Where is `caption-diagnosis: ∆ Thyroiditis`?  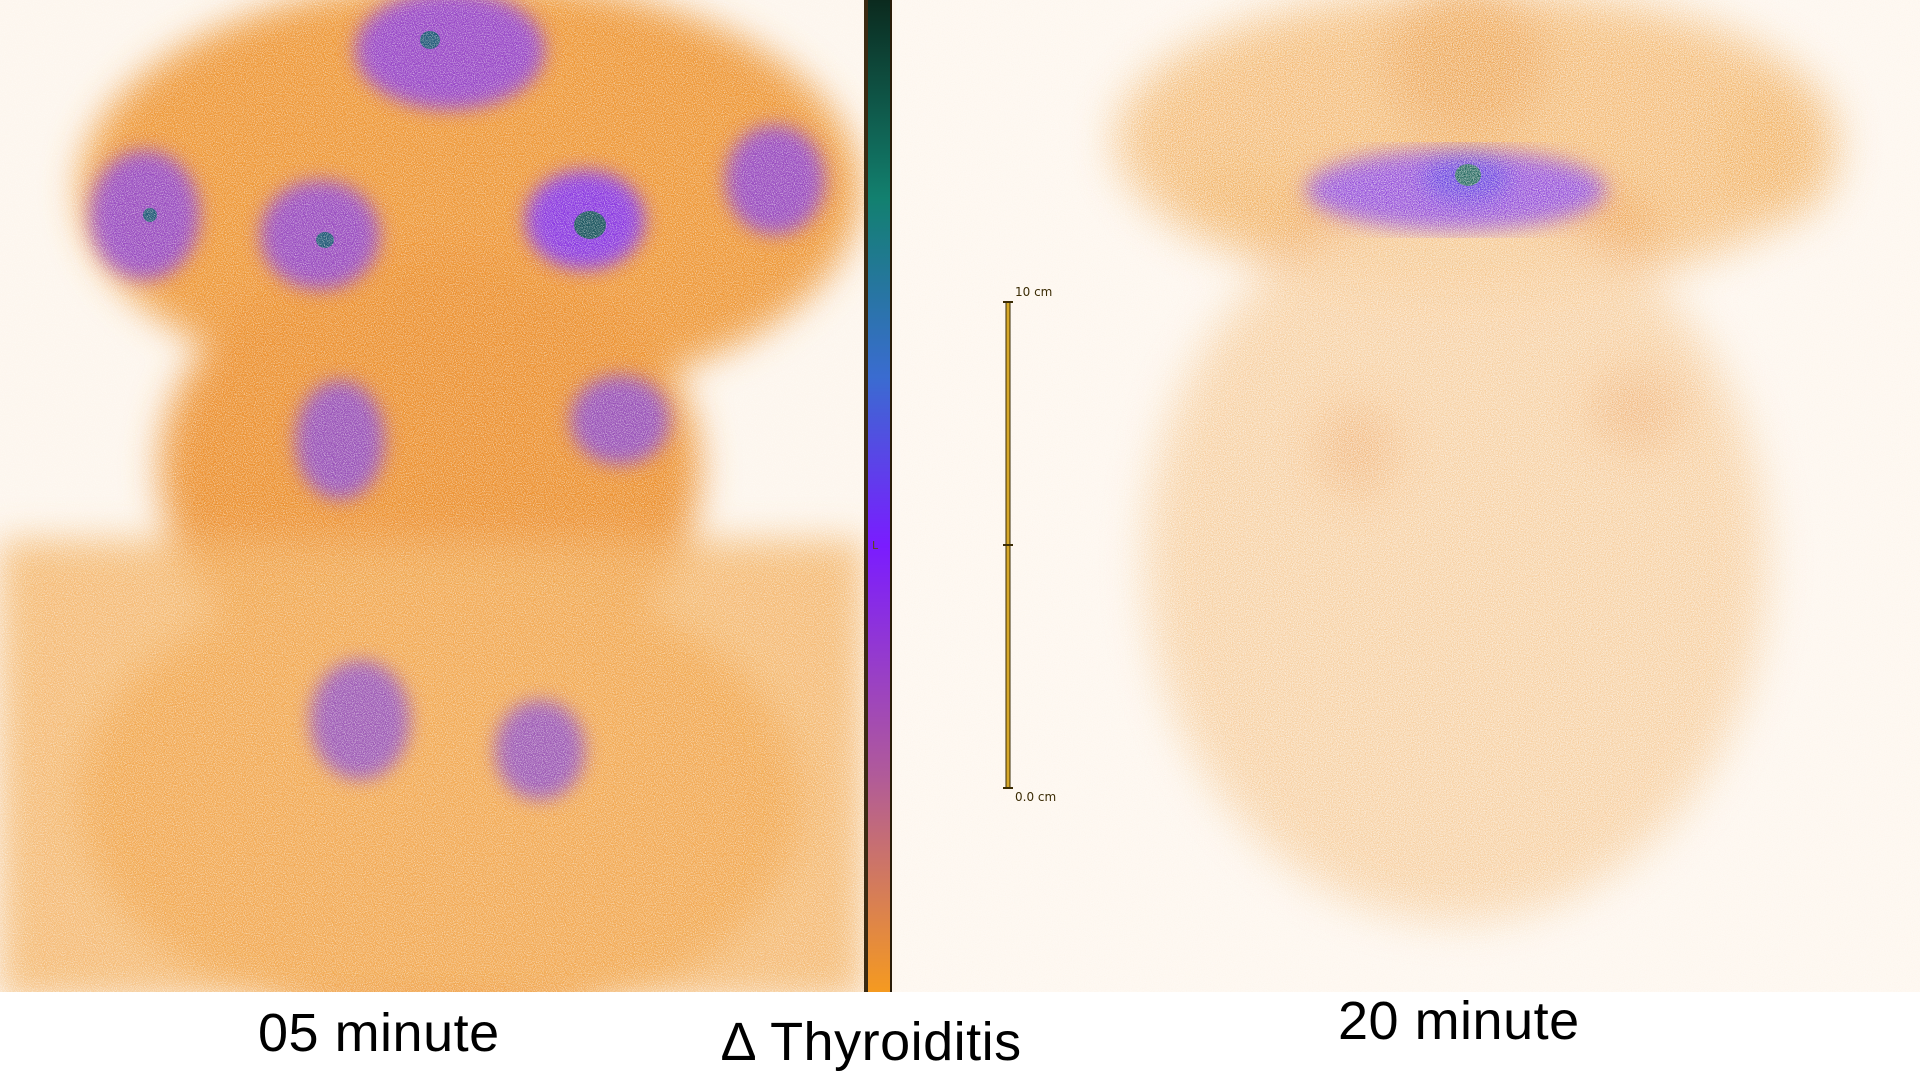 caption-diagnosis: ∆ Thyroiditis is located at coordinates (872, 1042).